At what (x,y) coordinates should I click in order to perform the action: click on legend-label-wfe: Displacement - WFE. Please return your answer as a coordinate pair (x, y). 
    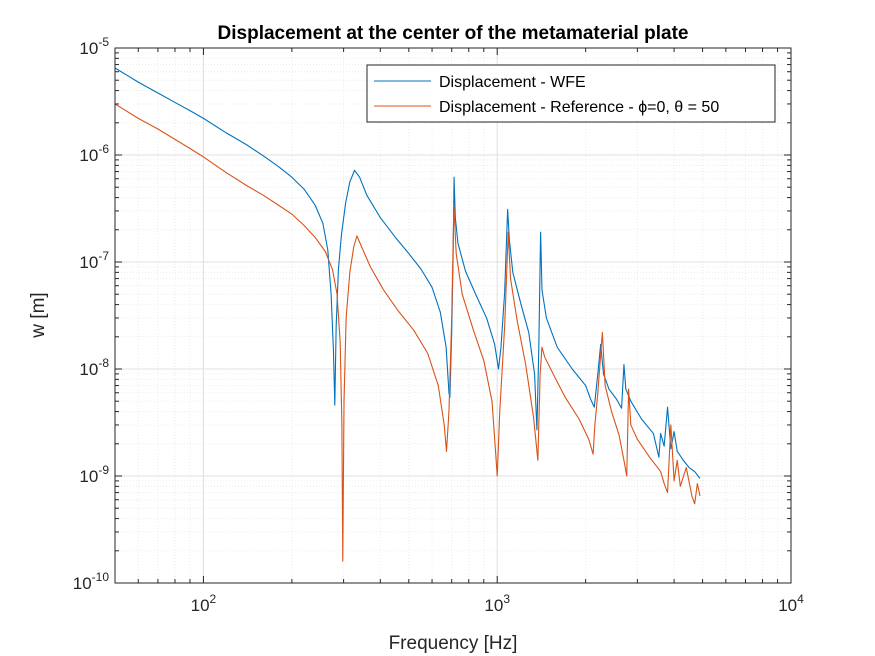
    Looking at the image, I should click on (512, 82).